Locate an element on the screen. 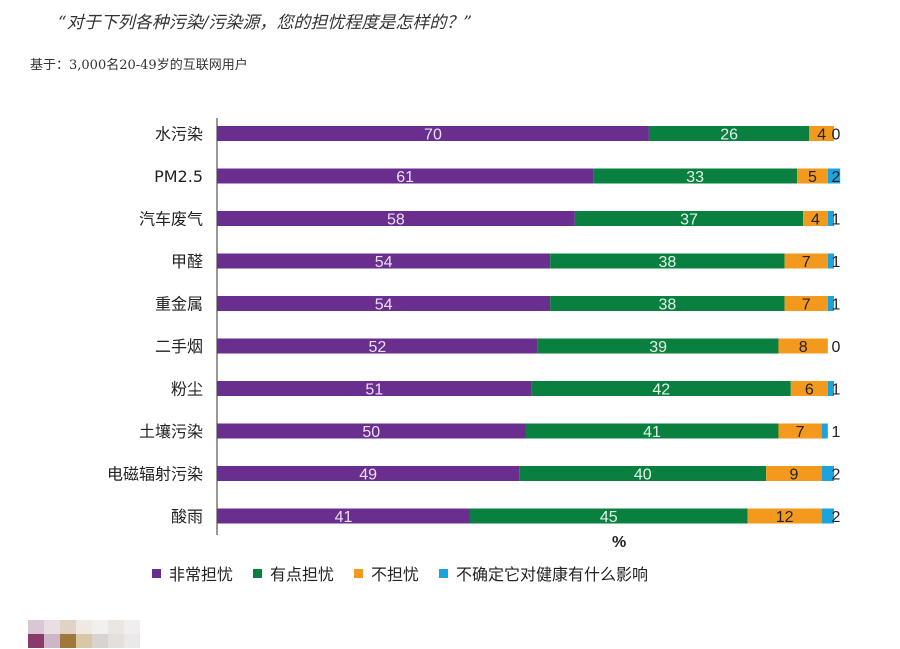 The image size is (900, 649). category-label: 电磁辐射污染 is located at coordinates (155, 474).